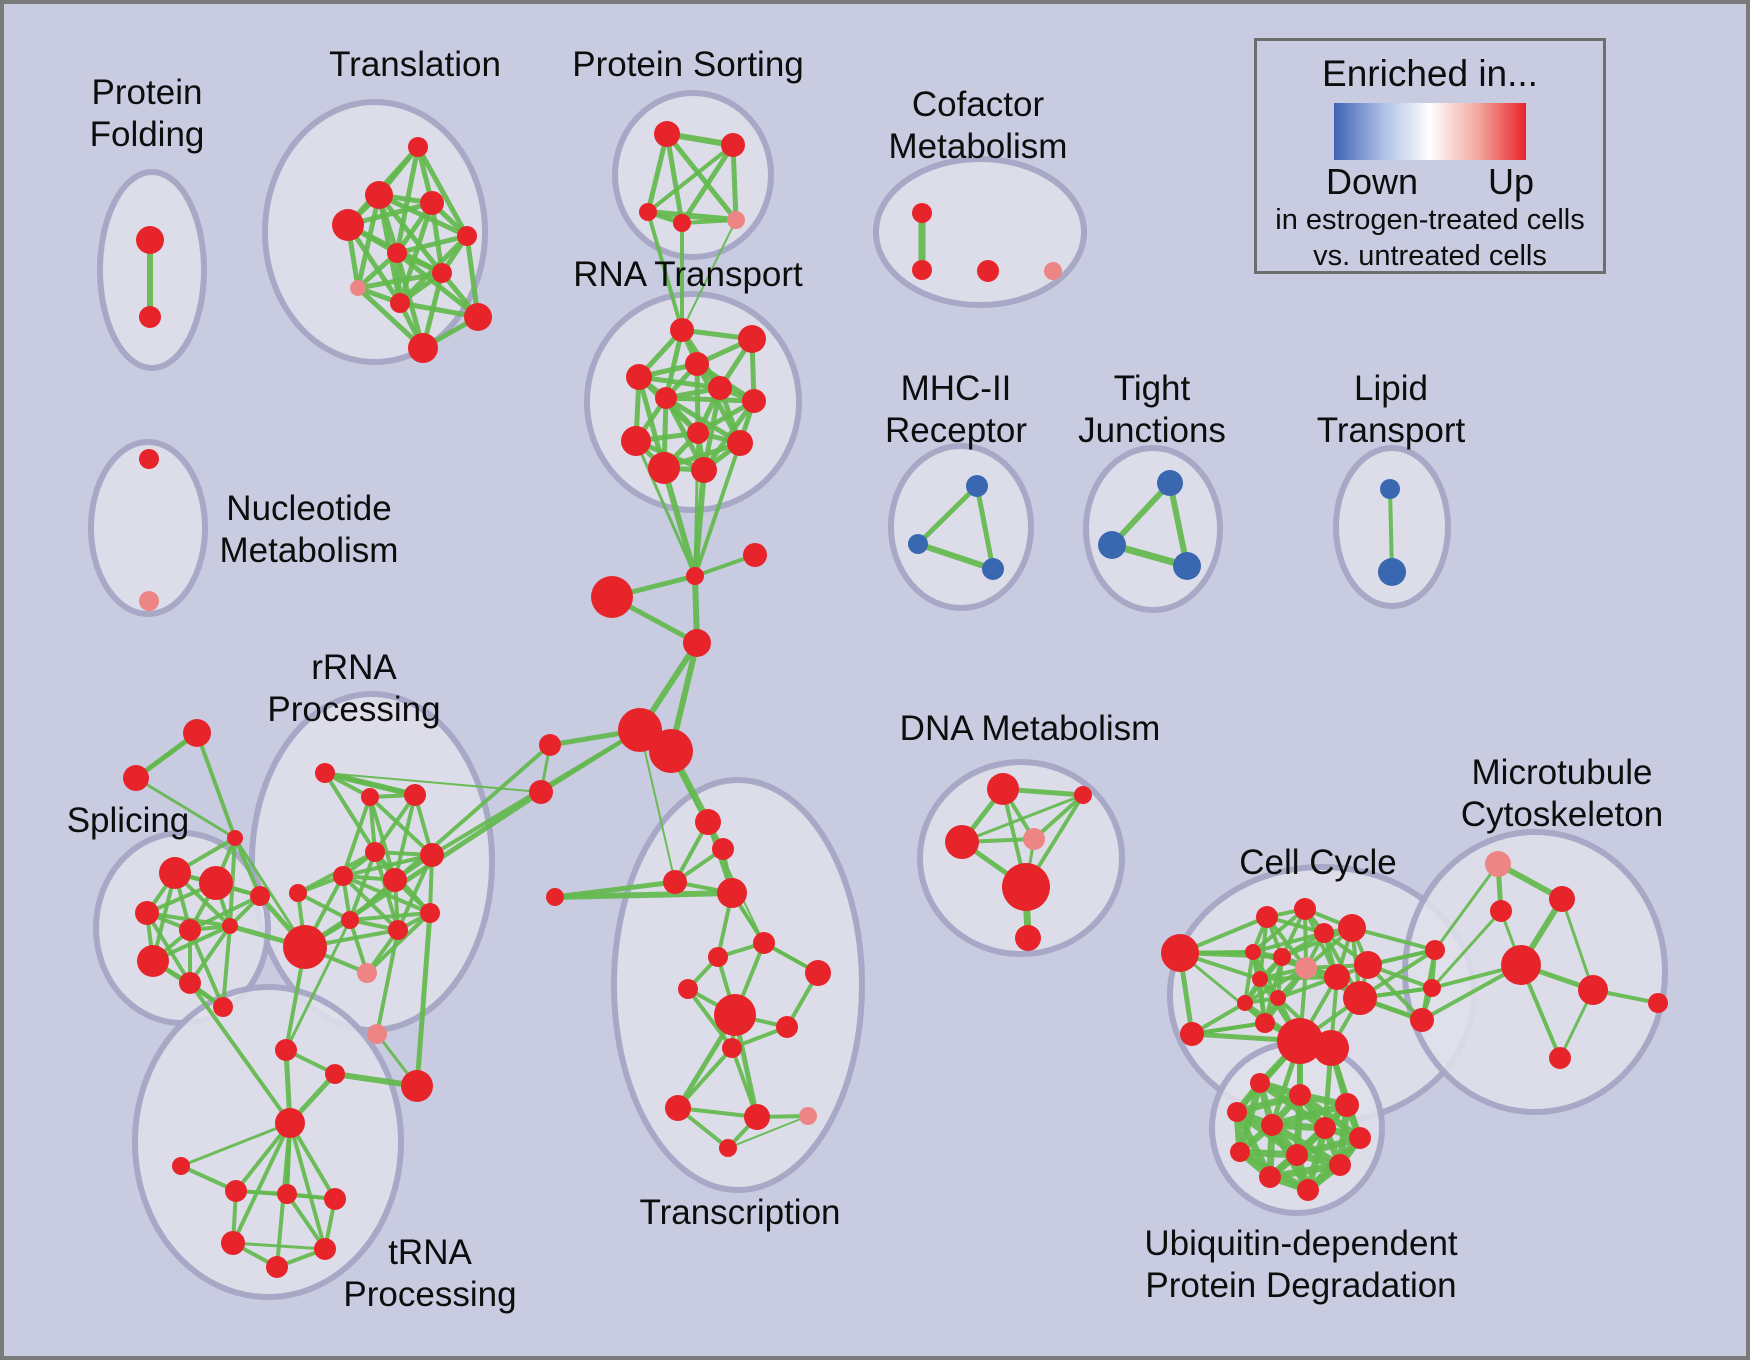  Describe the element at coordinates (1152, 388) in the screenshot. I see `cluster-label-tight_junctions: Tight` at that location.